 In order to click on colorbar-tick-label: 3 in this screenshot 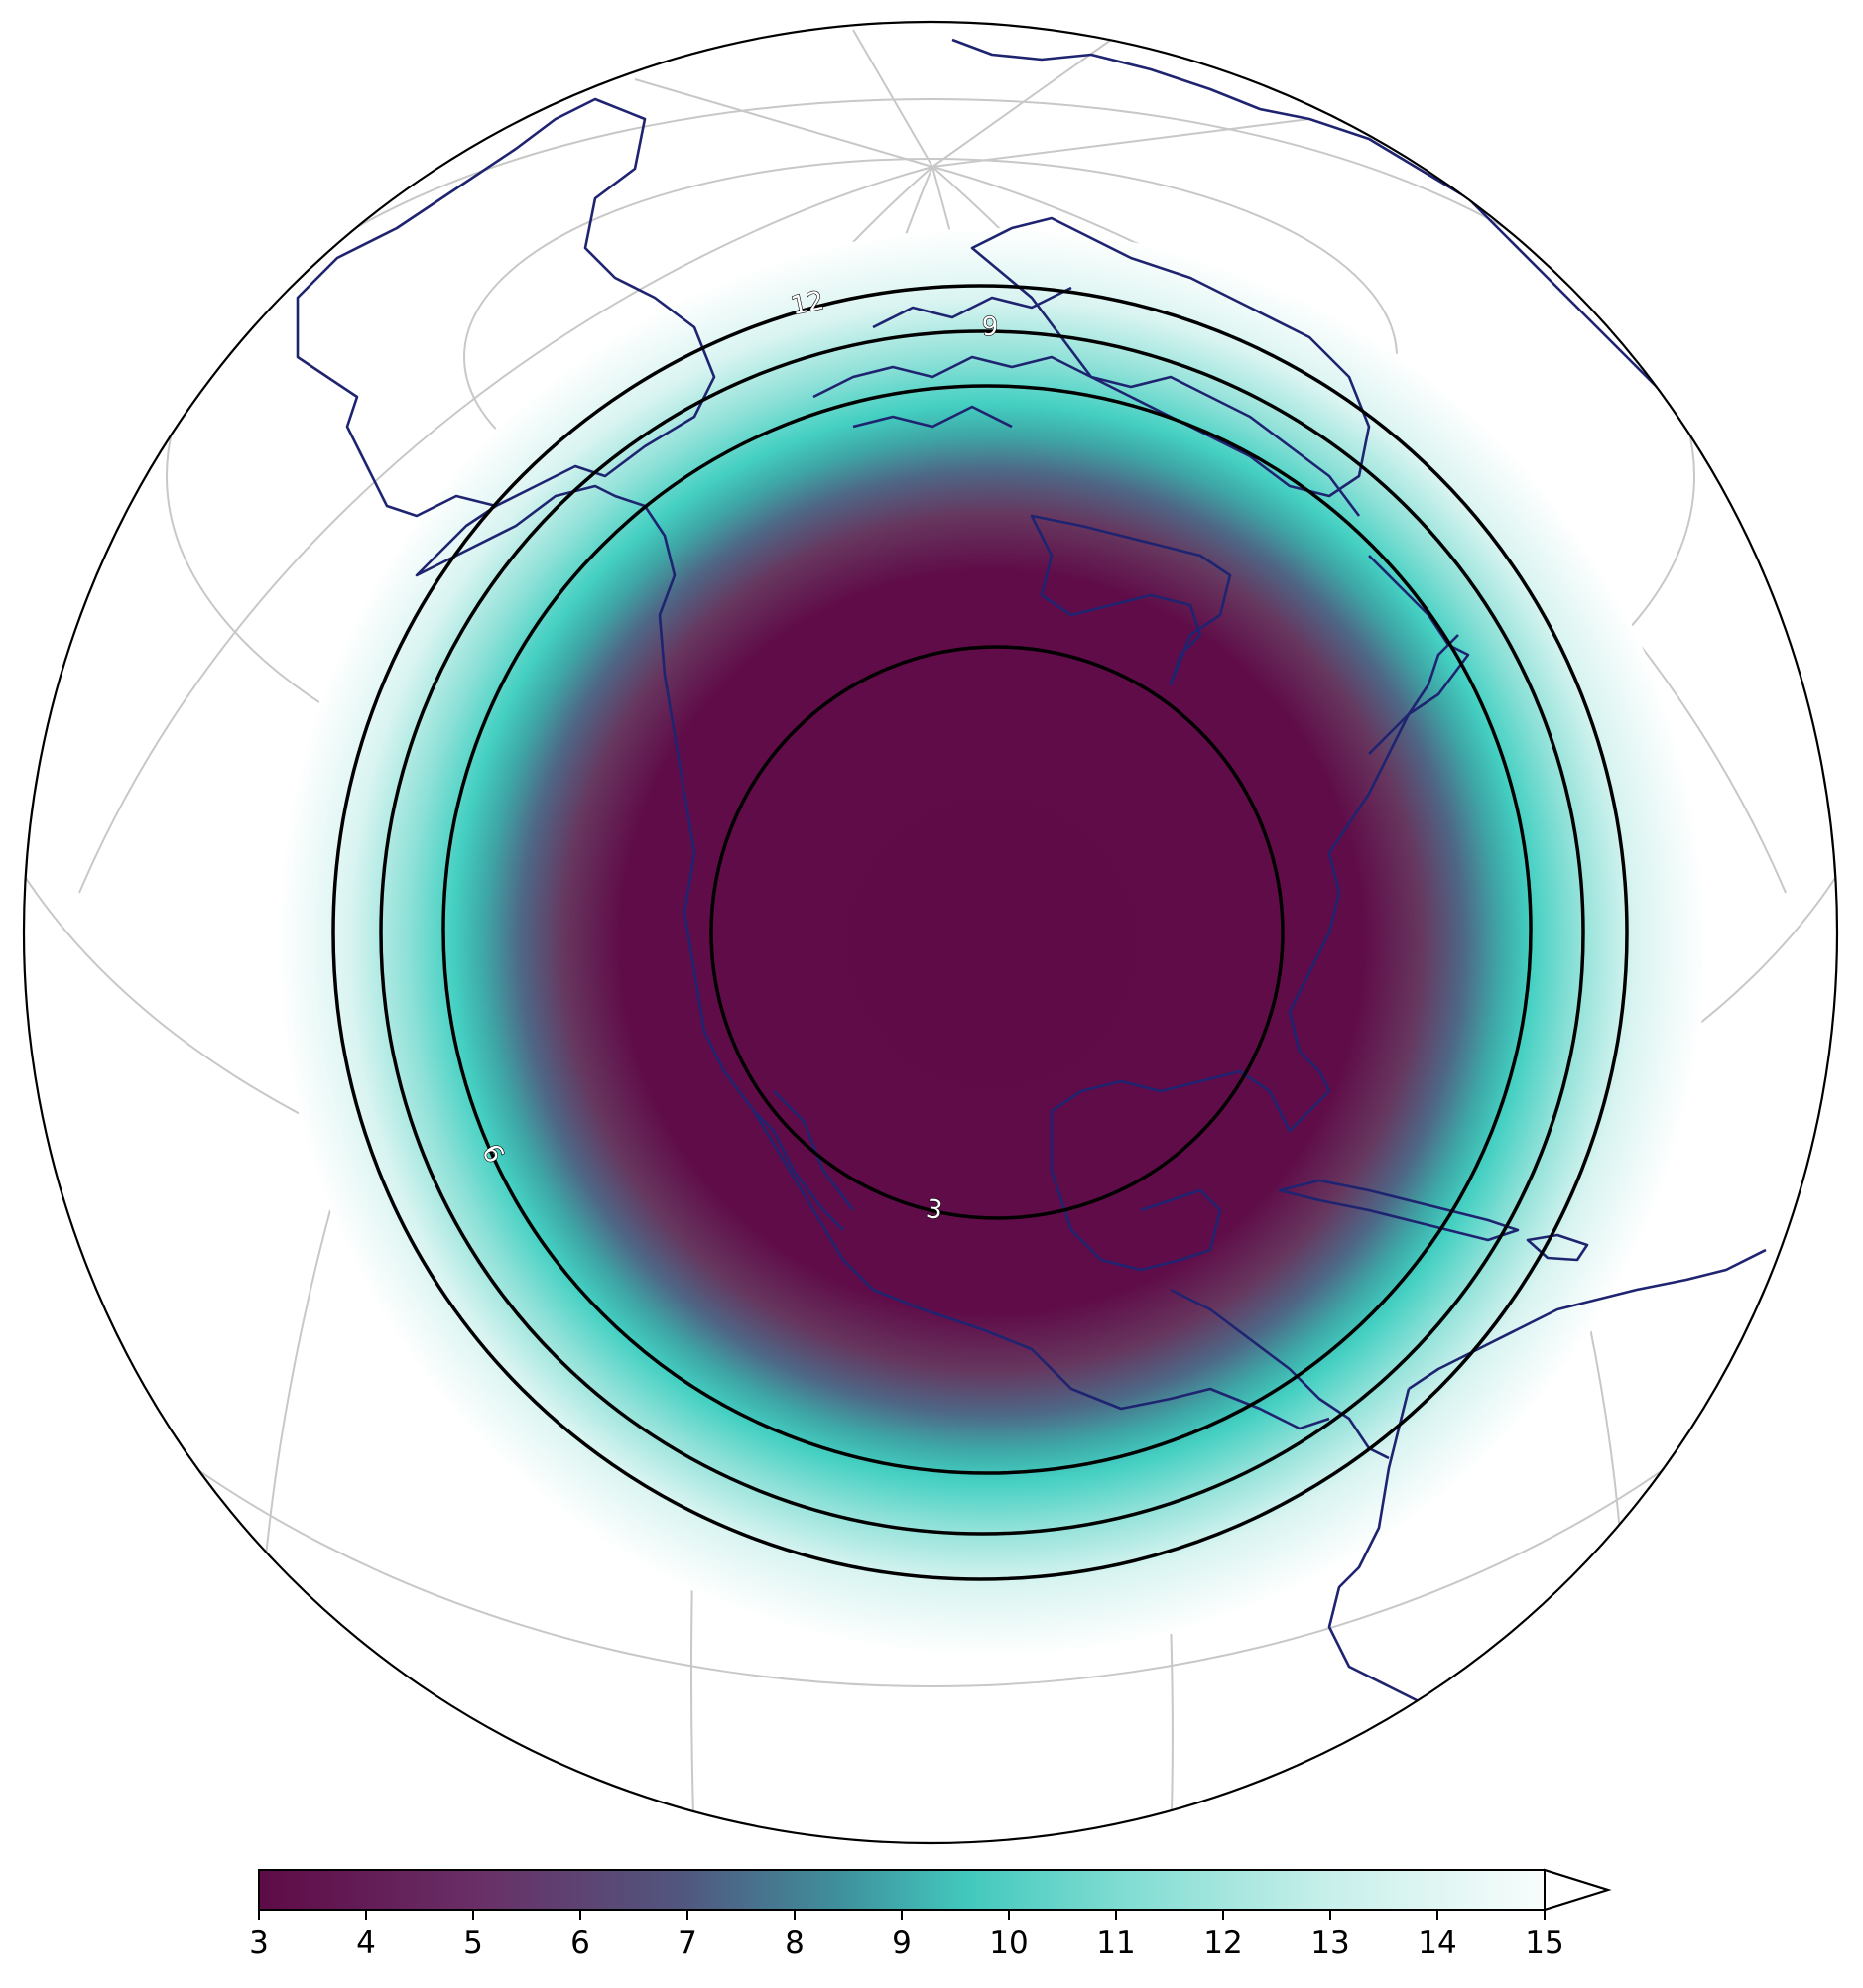, I will do `click(259, 1944)`.